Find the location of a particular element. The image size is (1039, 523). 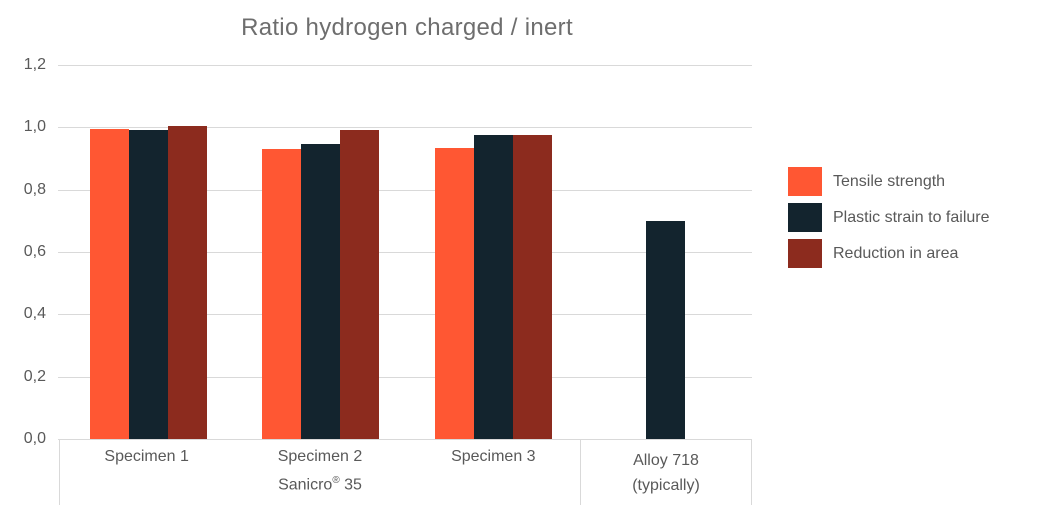

legend-label: Plastic strain to failure is located at coordinates (911, 217).